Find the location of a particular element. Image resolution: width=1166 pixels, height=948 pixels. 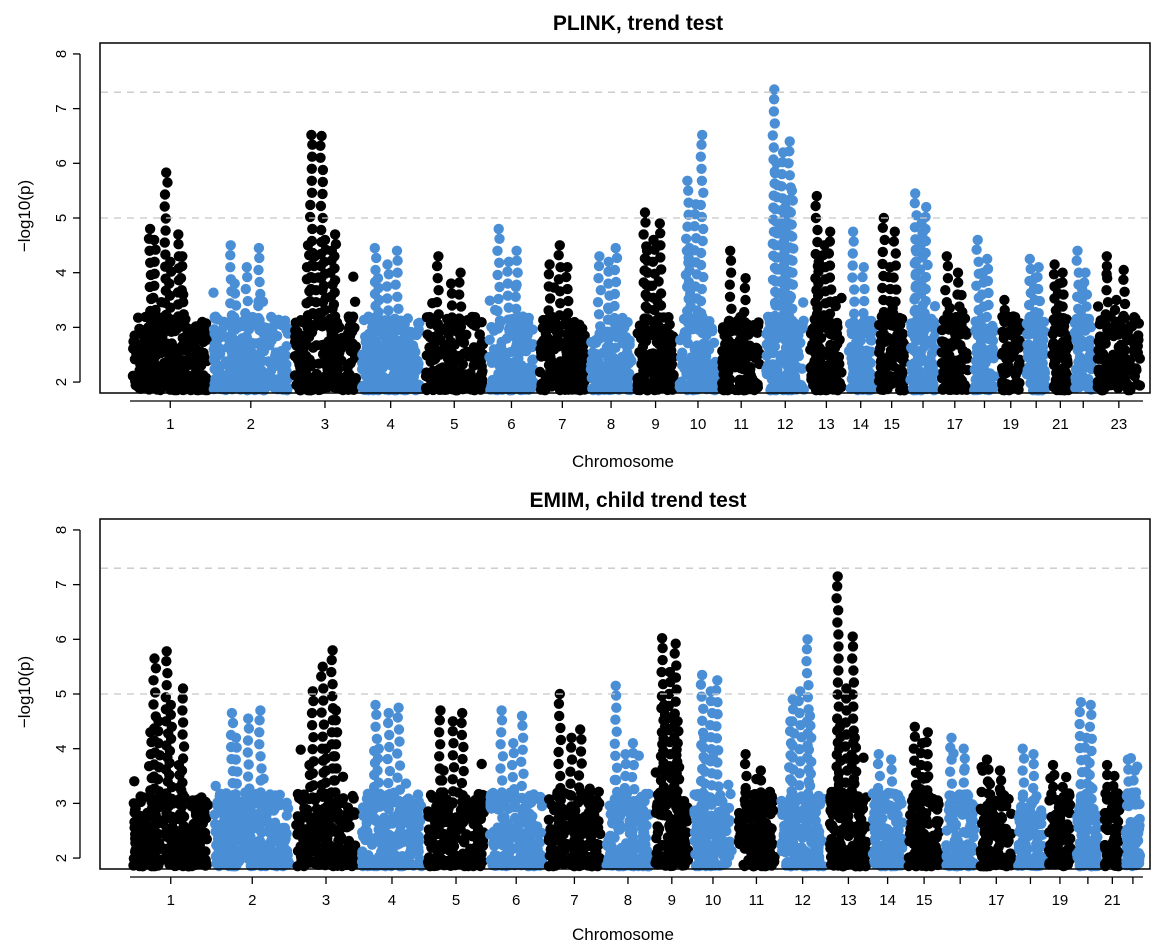

chromosome-19-points is located at coordinates (1011, 345).